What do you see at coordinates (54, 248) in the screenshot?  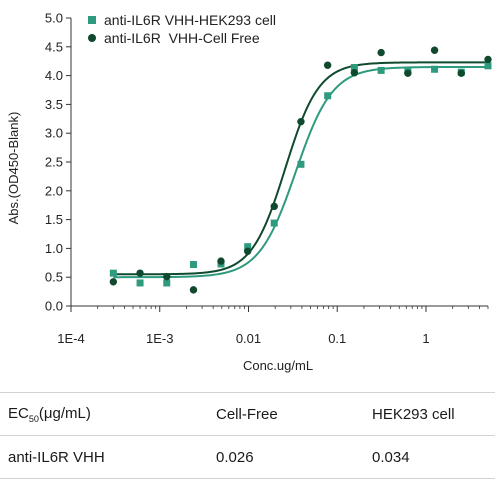 I see `y-tick-label: 1.0` at bounding box center [54, 248].